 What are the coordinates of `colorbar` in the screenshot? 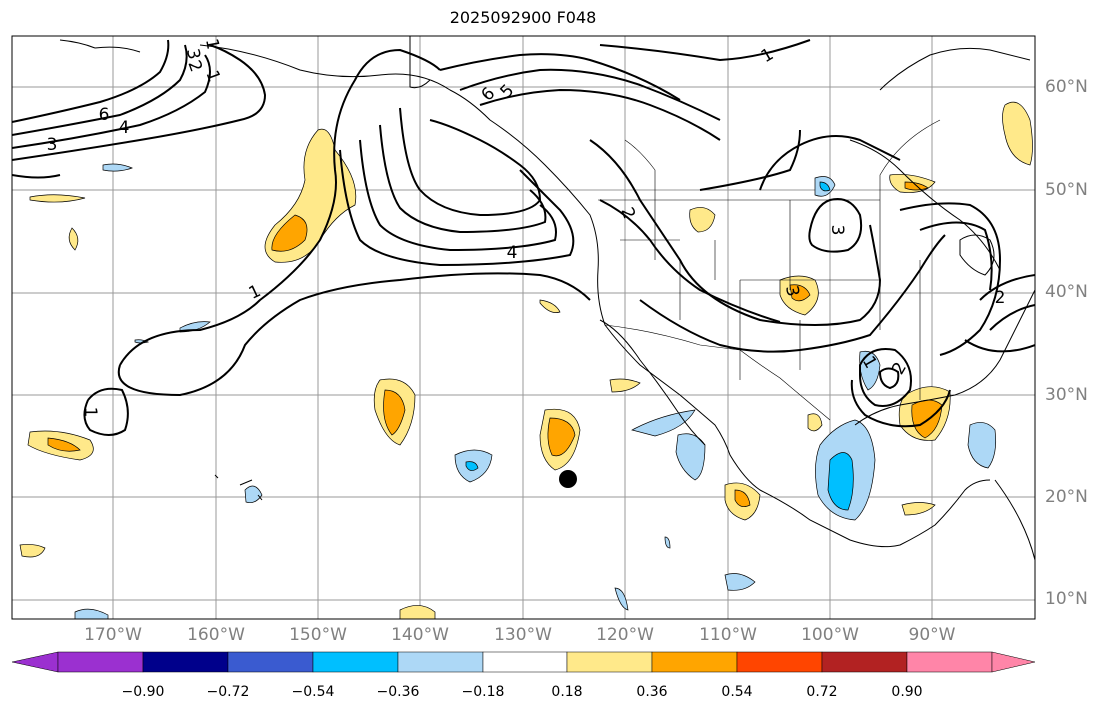 It's located at (523, 662).